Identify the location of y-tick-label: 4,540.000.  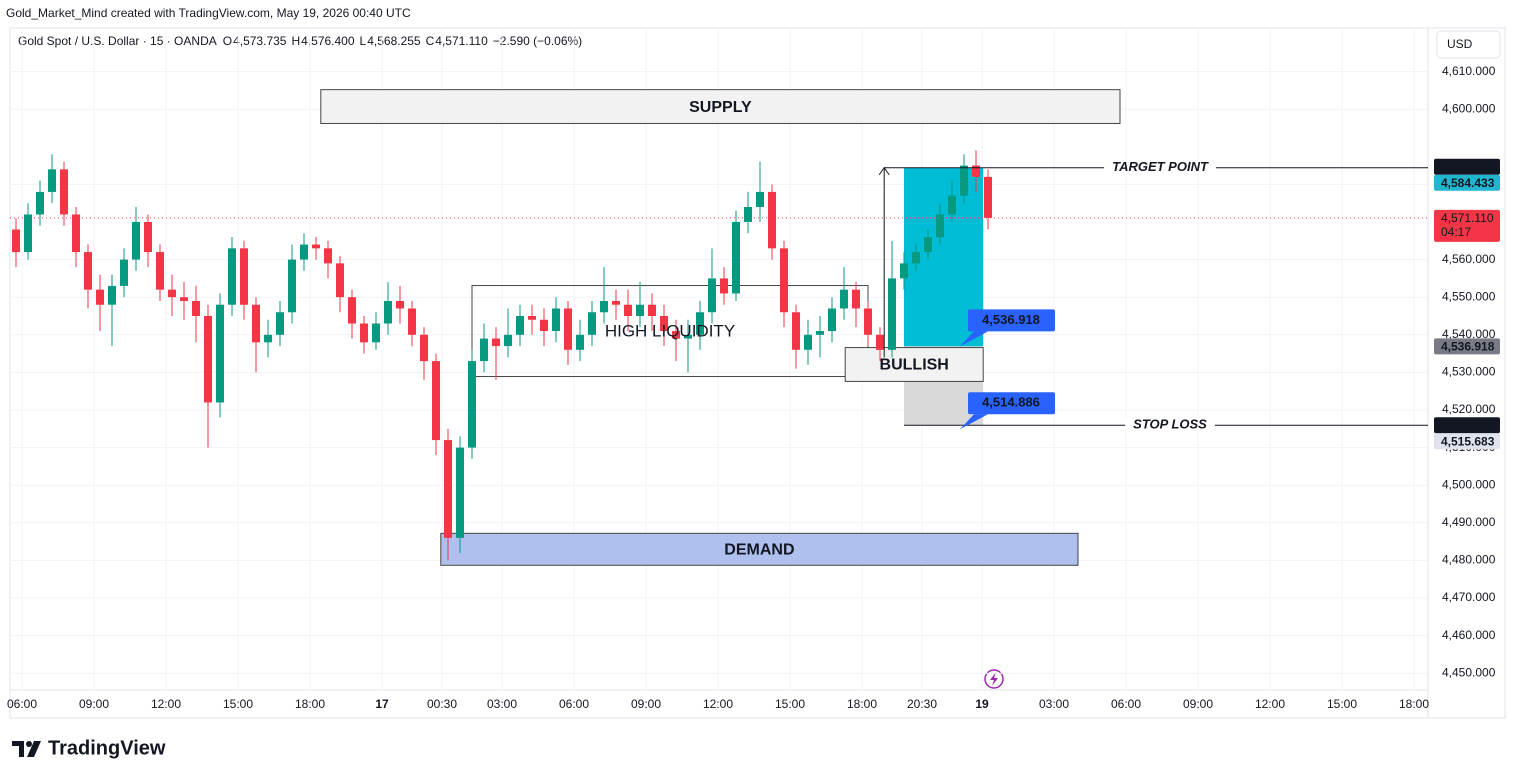
(1469, 334).